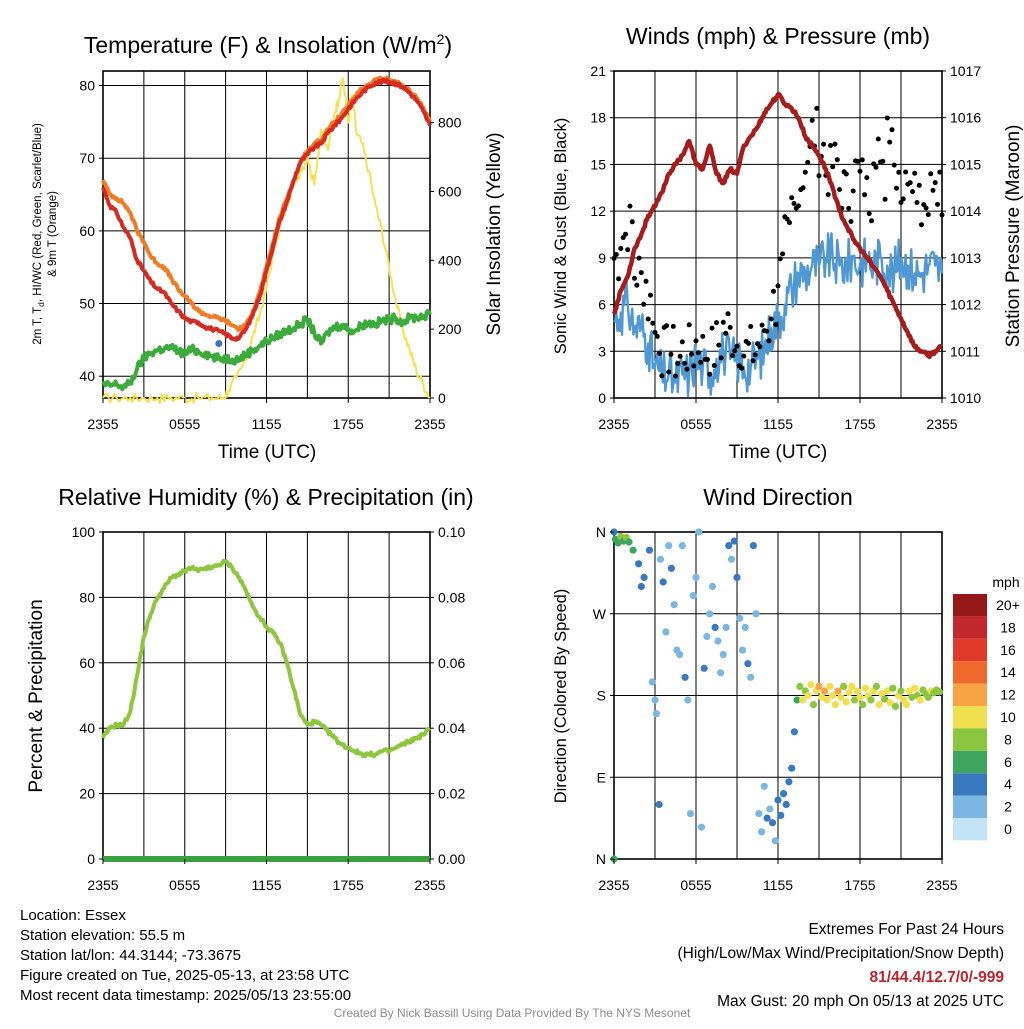 Image resolution: width=1024 pixels, height=1029 pixels. I want to click on temperature-ylabel-left-2: & 9m T (Orange), so click(53, 234).